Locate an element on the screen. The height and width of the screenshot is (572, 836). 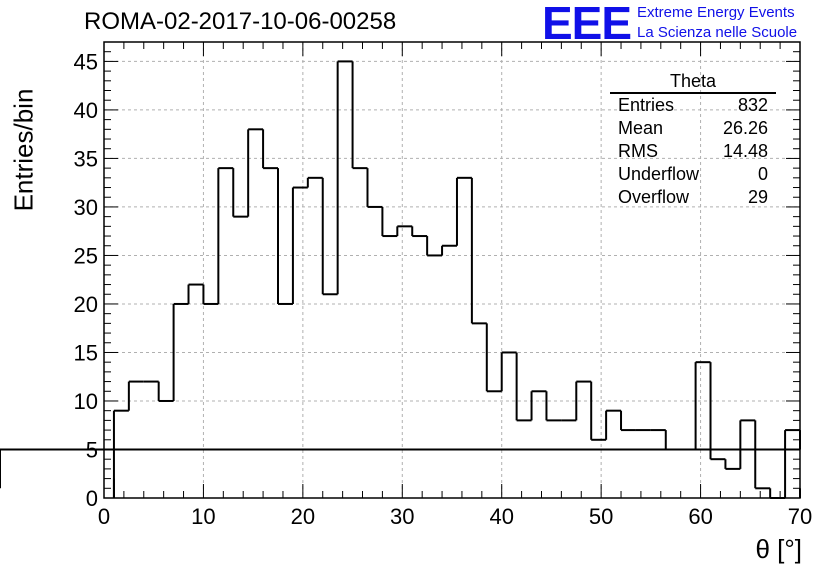
stats-value: 26.26 is located at coordinates (745, 128).